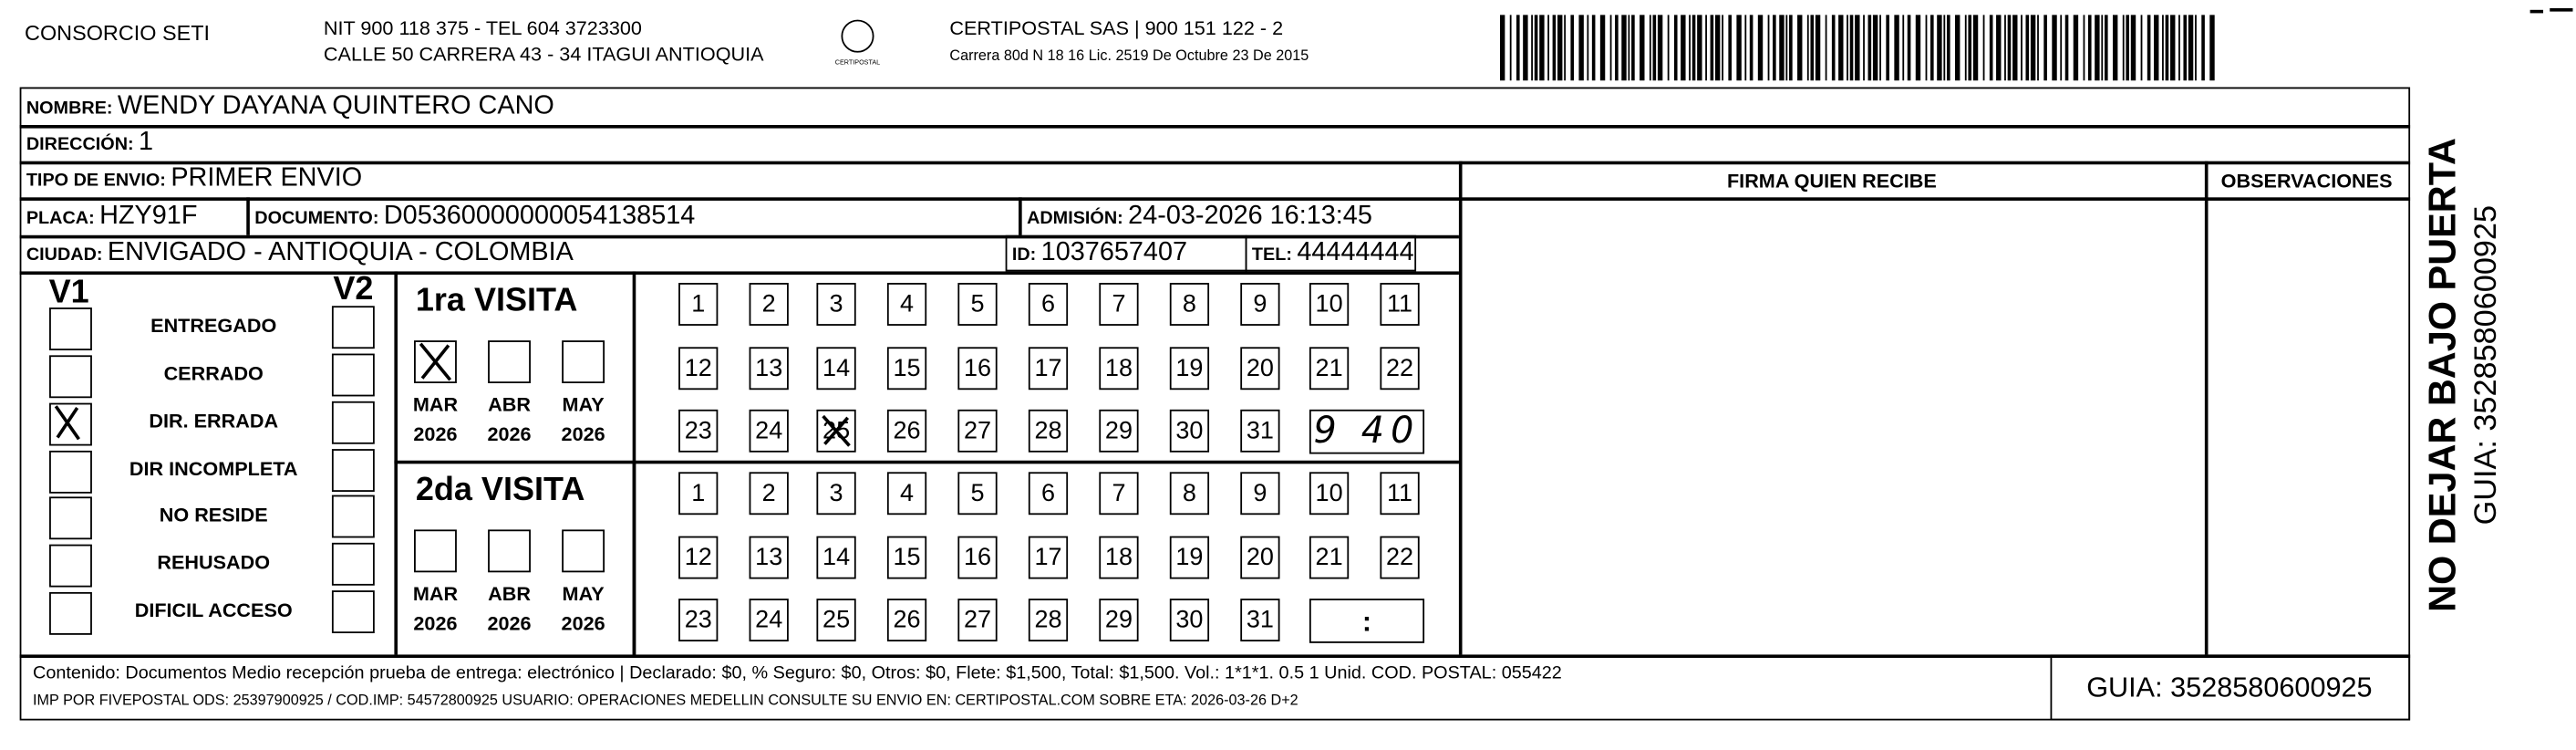  I want to click on field-tel: TEL: 44444444, so click(1333, 252).